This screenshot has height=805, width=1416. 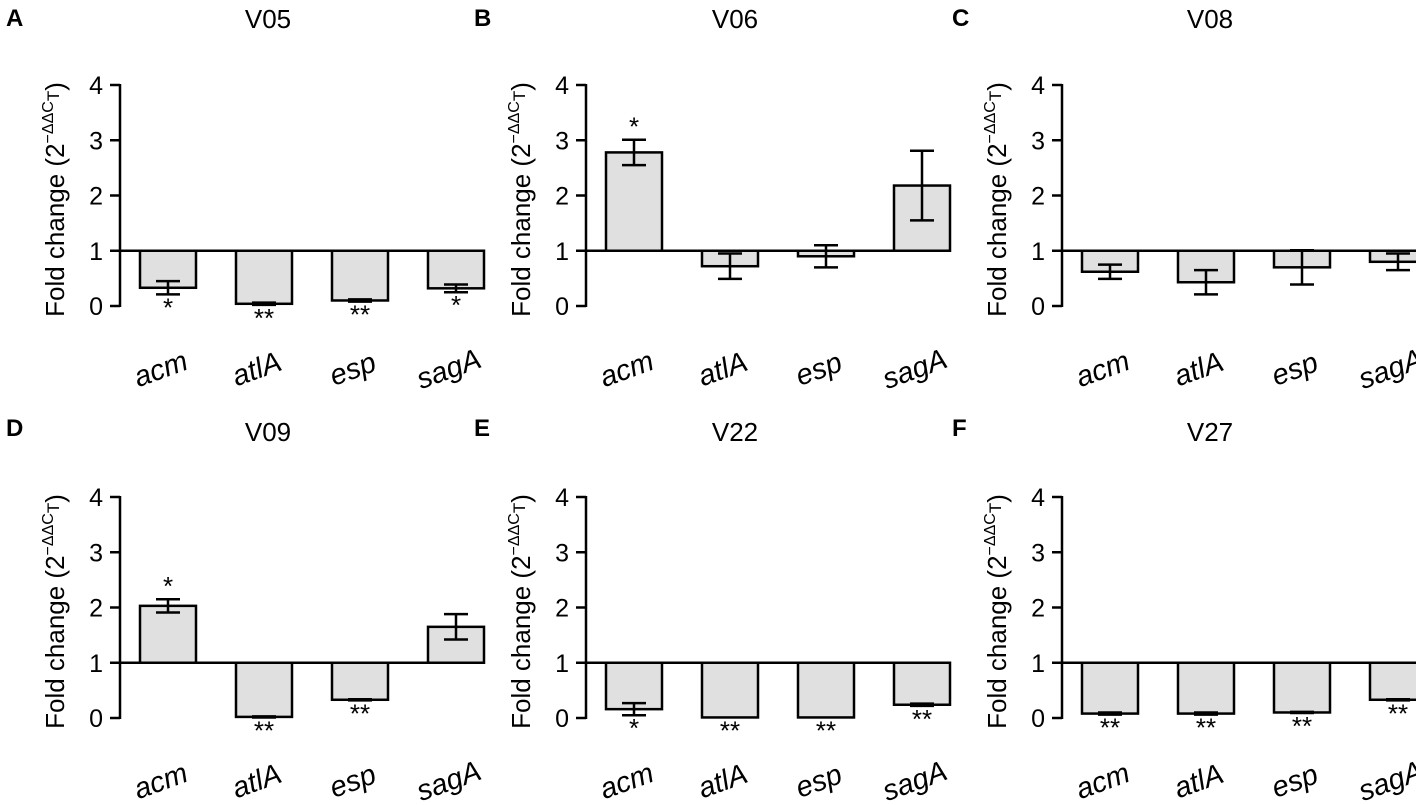 What do you see at coordinates (735, 19) in the screenshot?
I see `chart-title: V06` at bounding box center [735, 19].